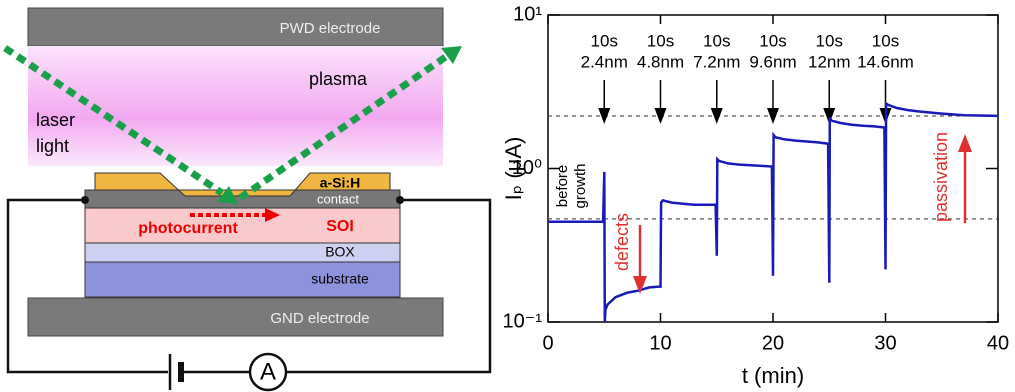 Image resolution: width=1015 pixels, height=392 pixels. I want to click on step-label: 9.6nm, so click(772, 61).